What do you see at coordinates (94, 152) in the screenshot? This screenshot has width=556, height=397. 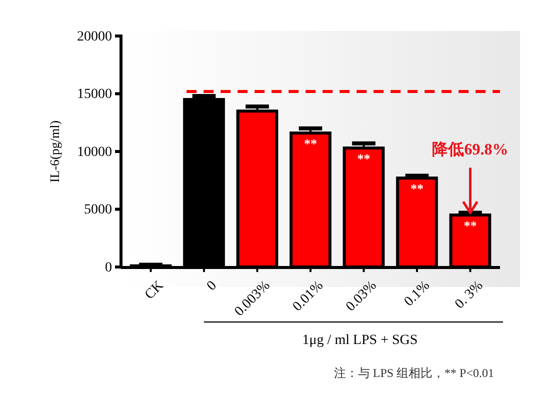 I see `y-tick-label: 10000` at bounding box center [94, 152].